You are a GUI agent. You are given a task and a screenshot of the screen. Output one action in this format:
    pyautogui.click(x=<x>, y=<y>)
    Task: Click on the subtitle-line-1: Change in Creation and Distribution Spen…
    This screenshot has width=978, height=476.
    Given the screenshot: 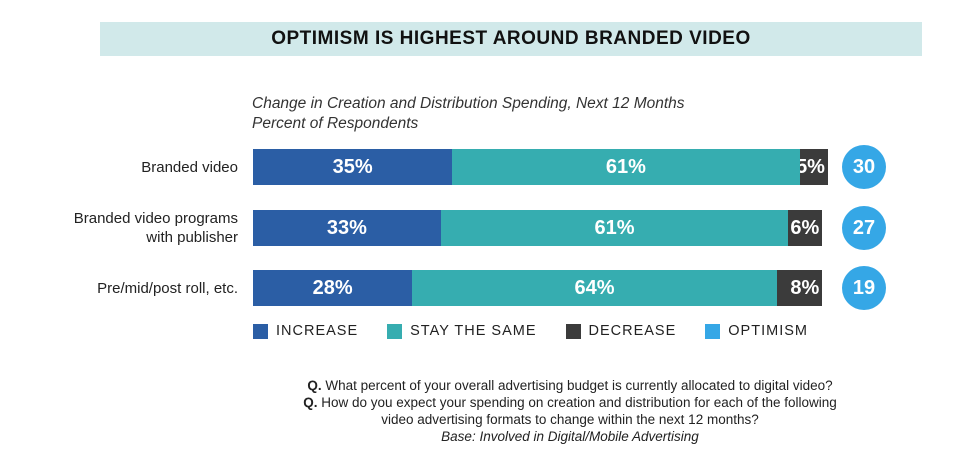 What is the action you would take?
    pyautogui.click(x=468, y=103)
    